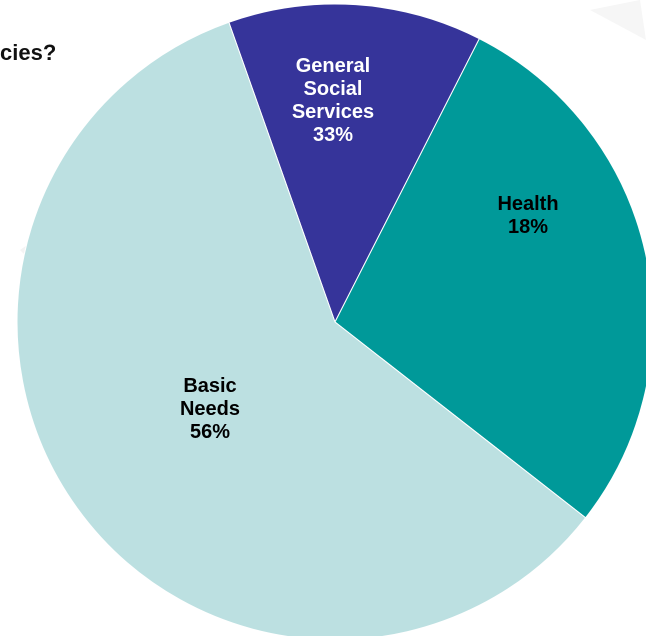 Image resolution: width=646 pixels, height=636 pixels. I want to click on pie-label-general-social-services: General Social Services 33%, so click(333, 100).